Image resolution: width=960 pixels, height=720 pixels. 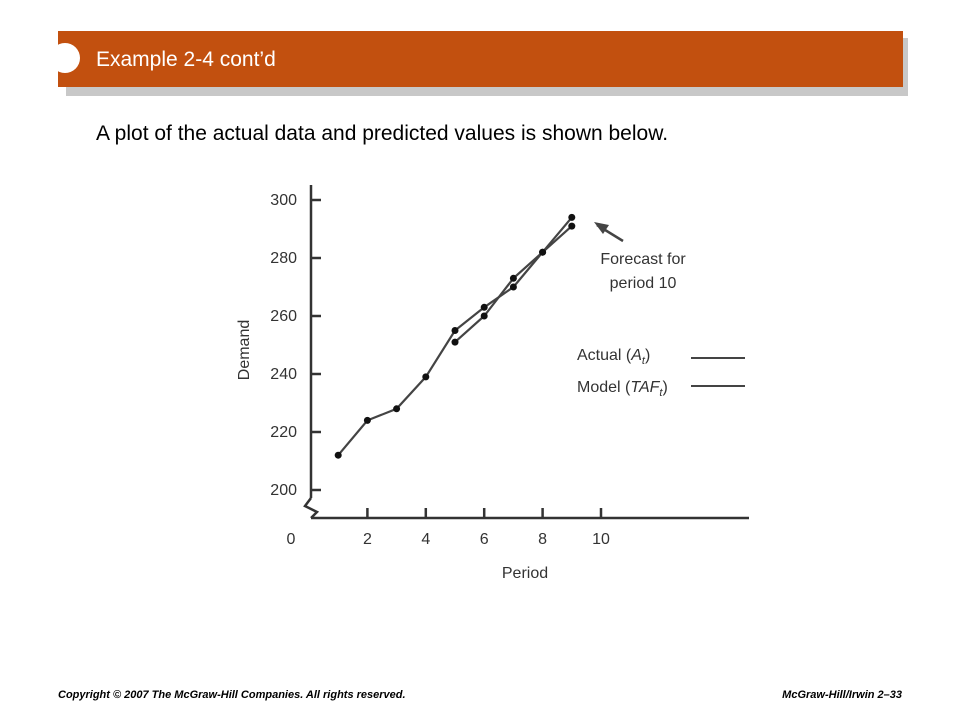 I want to click on title-bar-notch, so click(x=65, y=58).